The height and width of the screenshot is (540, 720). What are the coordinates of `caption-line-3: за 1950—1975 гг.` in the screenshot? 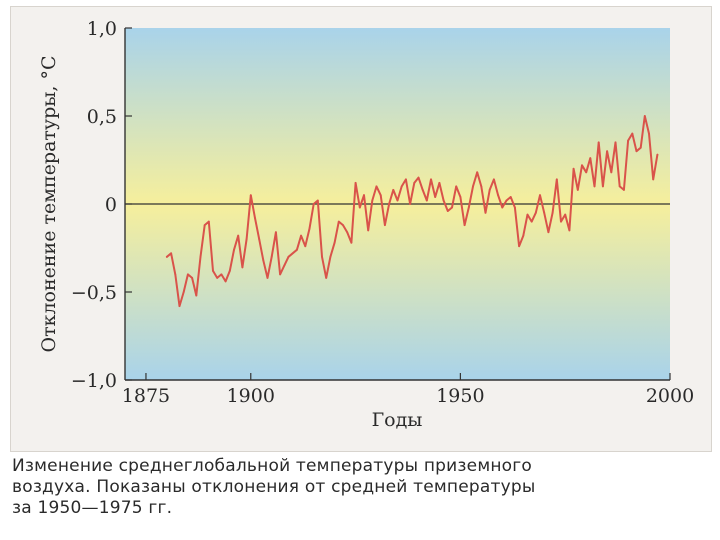 It's located at (92, 508).